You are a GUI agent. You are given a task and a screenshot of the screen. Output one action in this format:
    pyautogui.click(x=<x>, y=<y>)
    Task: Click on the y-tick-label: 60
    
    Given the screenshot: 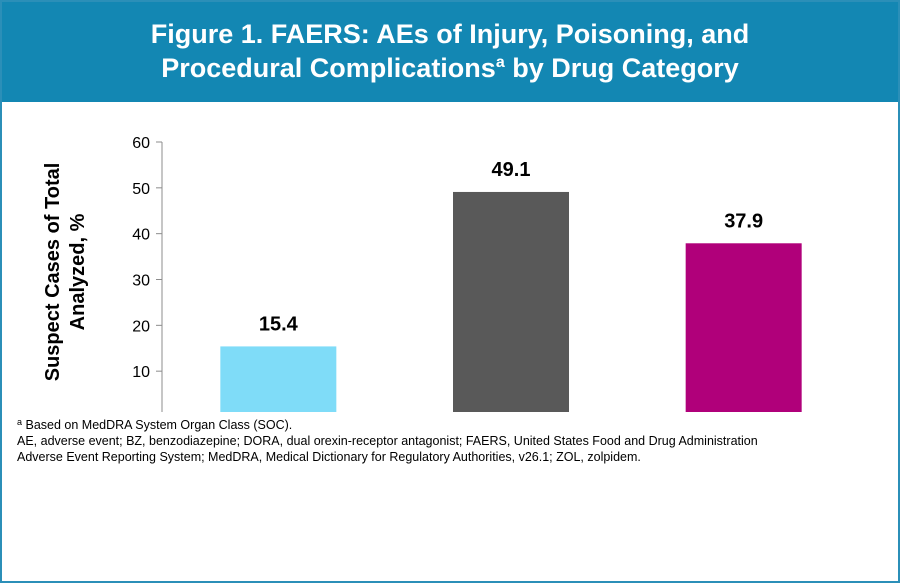 What is the action you would take?
    pyautogui.click(x=141, y=143)
    